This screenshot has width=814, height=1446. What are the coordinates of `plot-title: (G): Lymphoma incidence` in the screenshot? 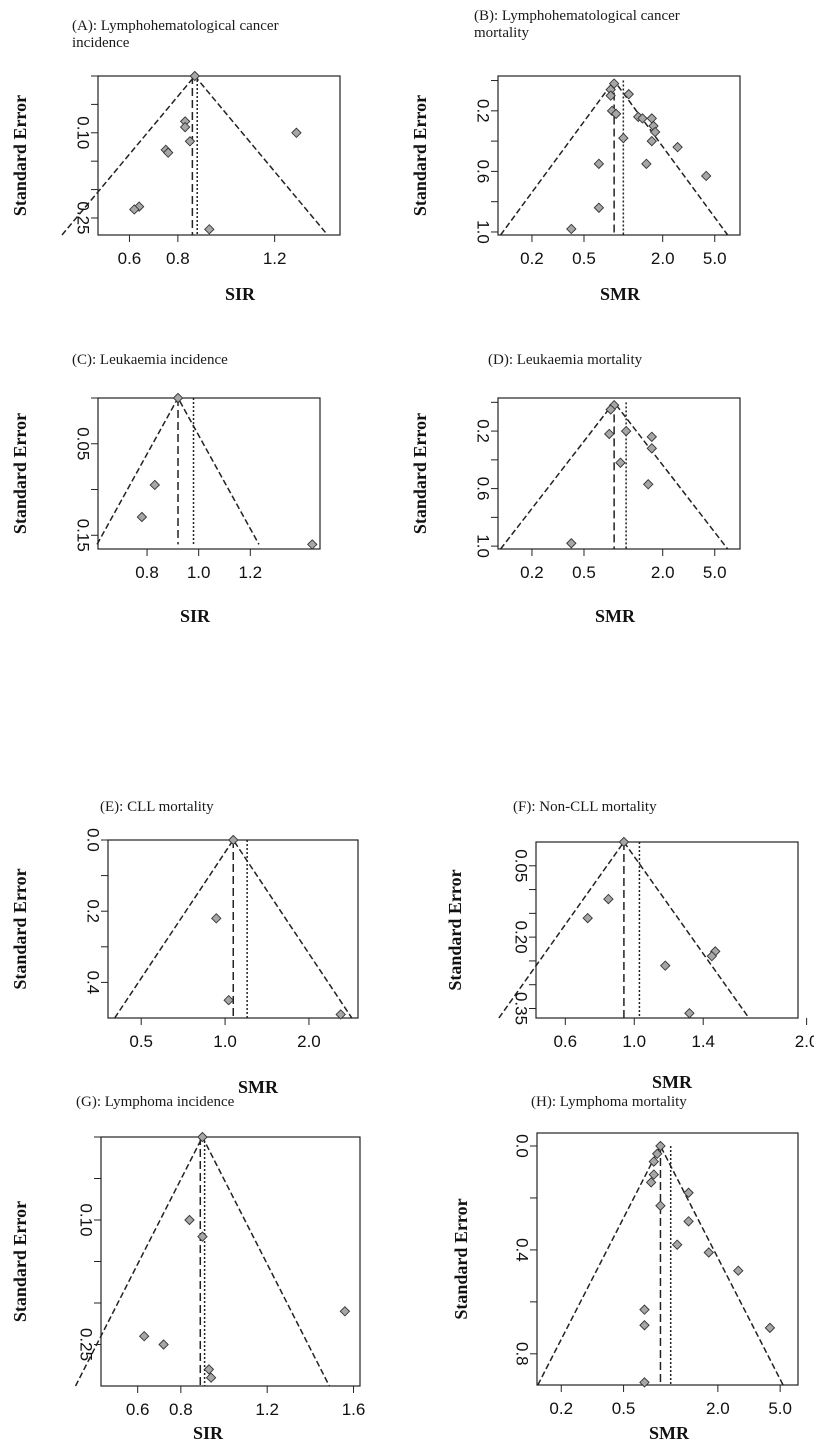 It's located at (155, 1102).